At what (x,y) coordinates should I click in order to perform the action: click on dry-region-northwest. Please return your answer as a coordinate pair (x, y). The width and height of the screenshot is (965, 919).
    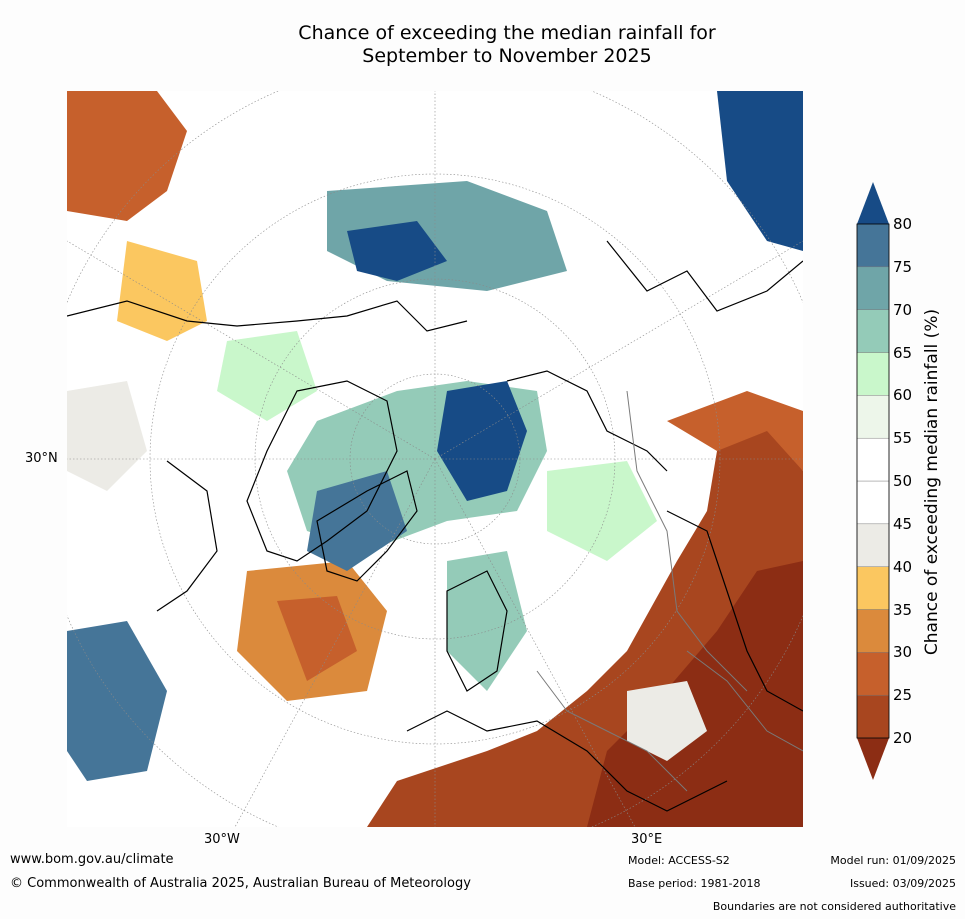
    Looking at the image, I should click on (127, 156).